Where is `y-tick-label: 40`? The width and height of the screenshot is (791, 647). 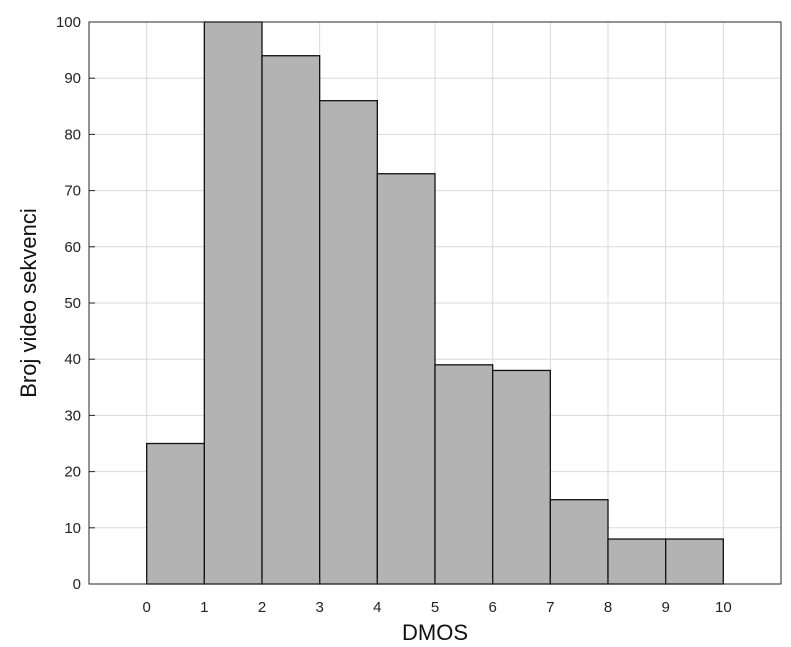
y-tick-label: 40 is located at coordinates (72, 359).